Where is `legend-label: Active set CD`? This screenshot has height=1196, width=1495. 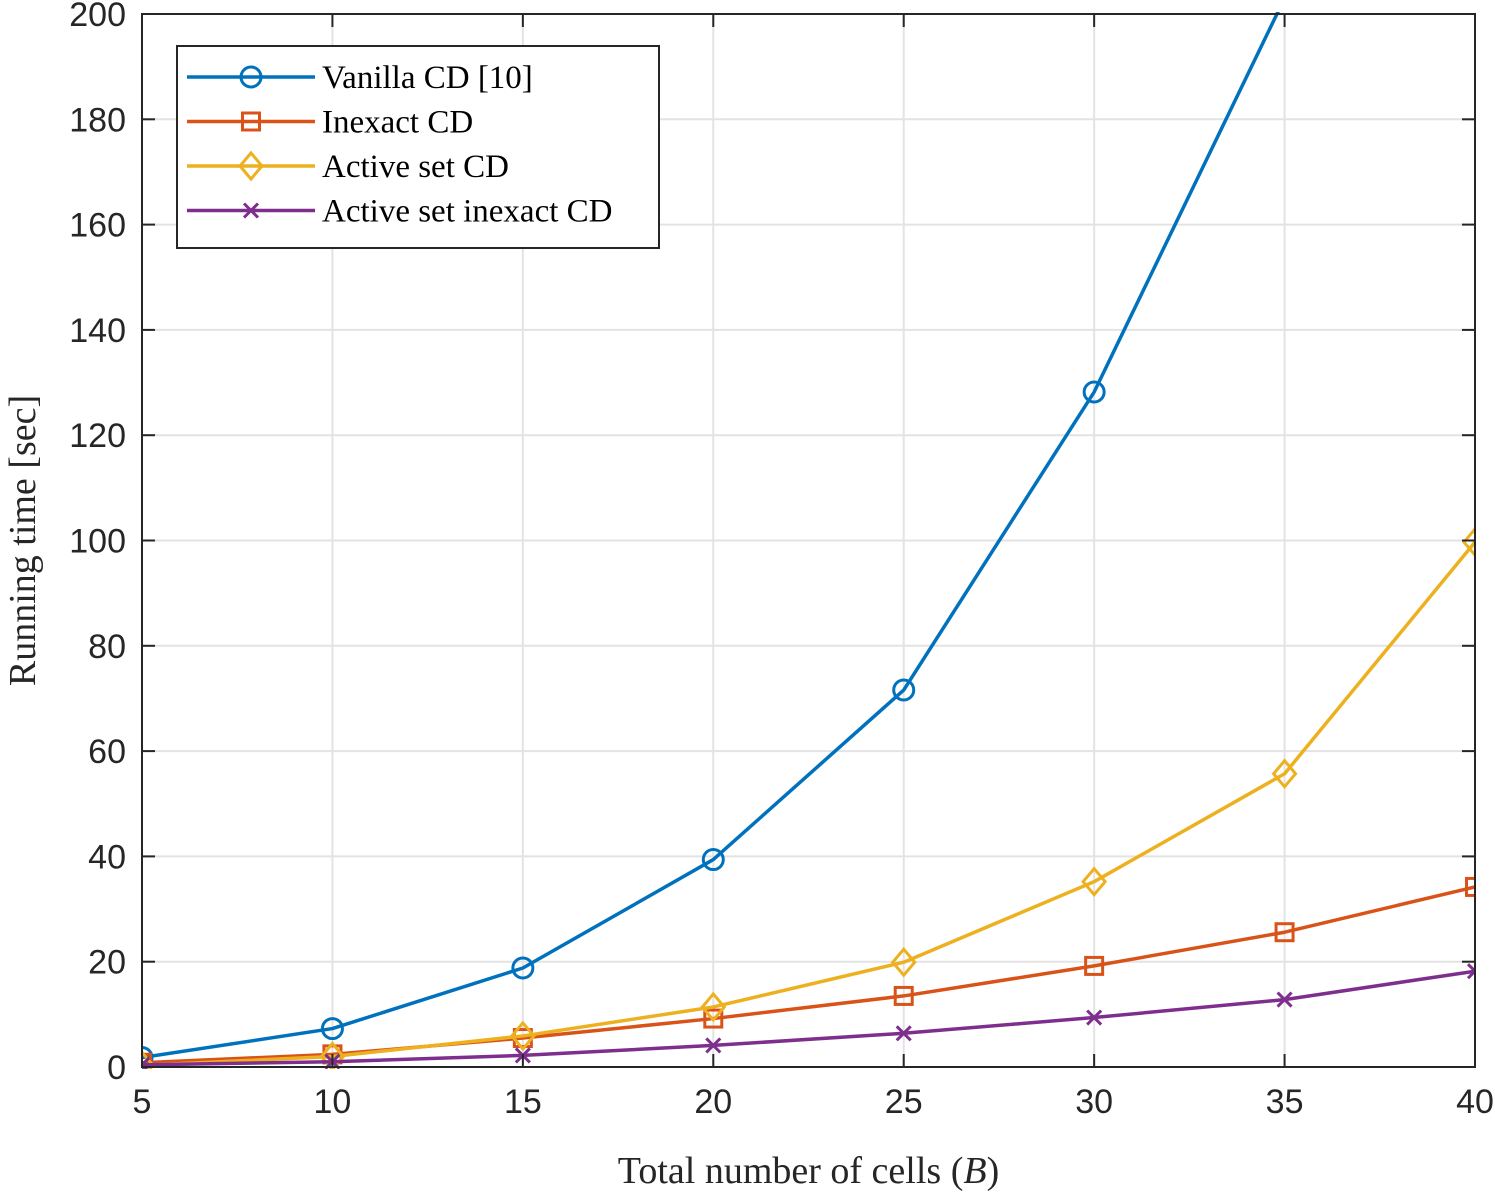
legend-label: Active set CD is located at coordinates (415, 167).